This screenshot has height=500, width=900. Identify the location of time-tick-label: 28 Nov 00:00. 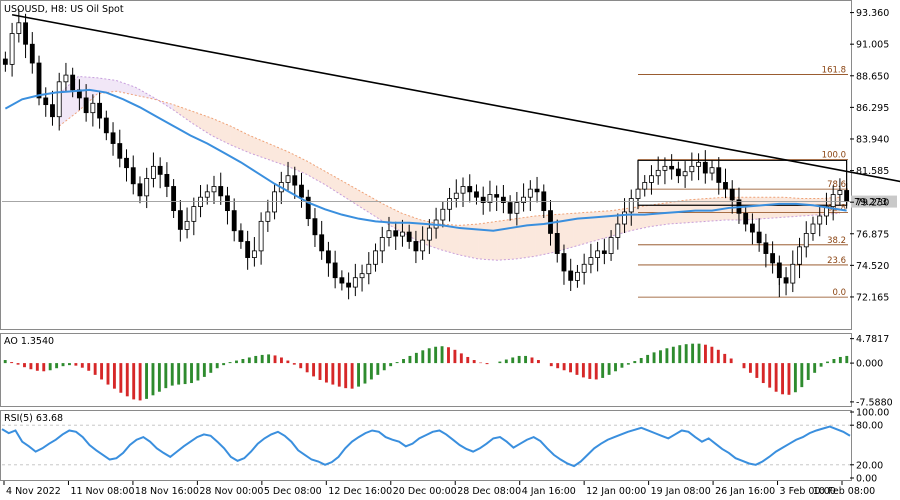
(231, 491).